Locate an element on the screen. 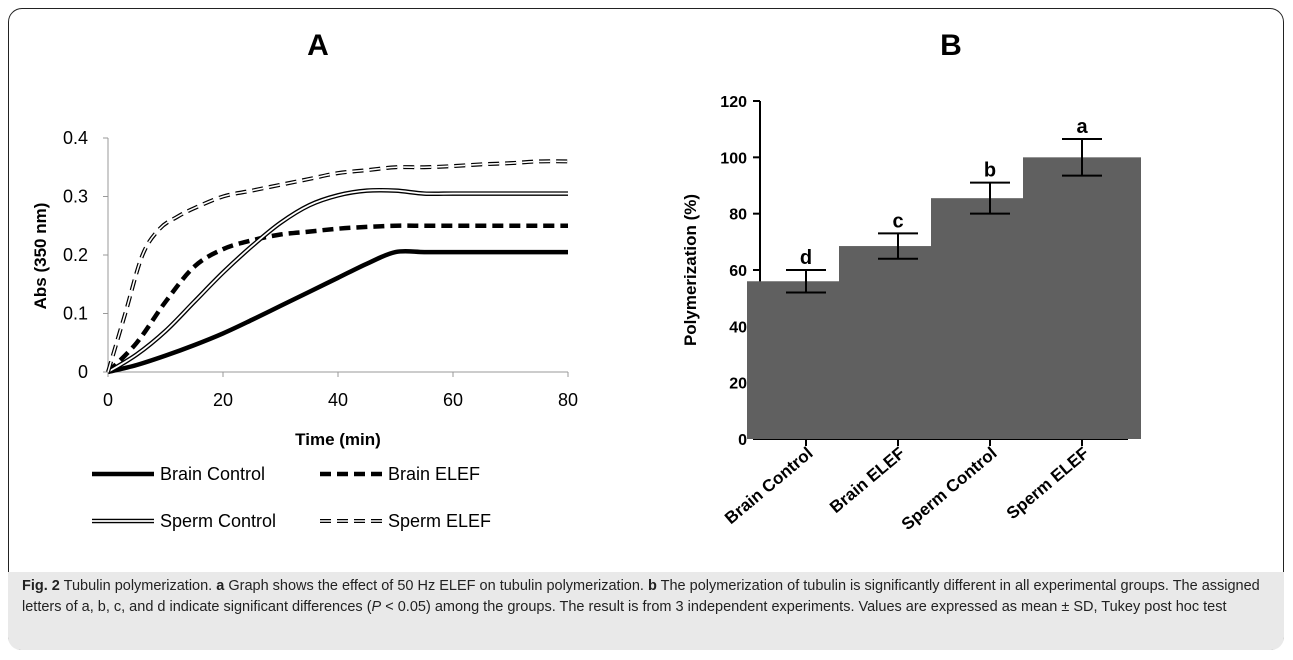 The height and width of the screenshot is (660, 1293). legend-label-brain-elef: Brain ELEF is located at coordinates (434, 474).